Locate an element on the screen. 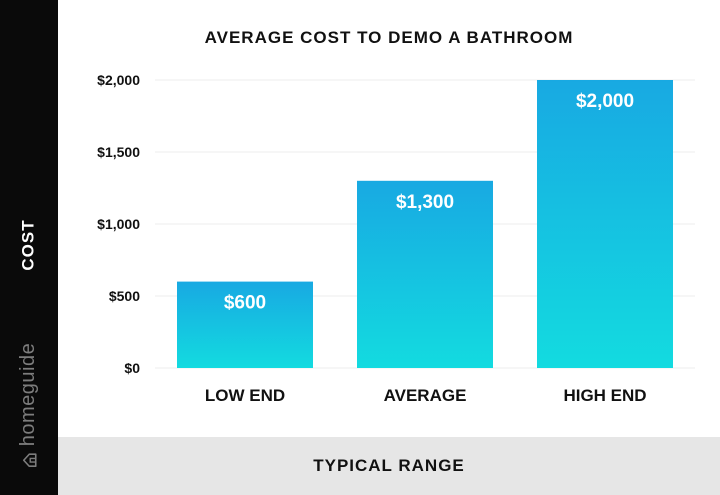 This screenshot has width=720, height=495. x-axis-title: TYPICAL RANGE is located at coordinates (389, 465).